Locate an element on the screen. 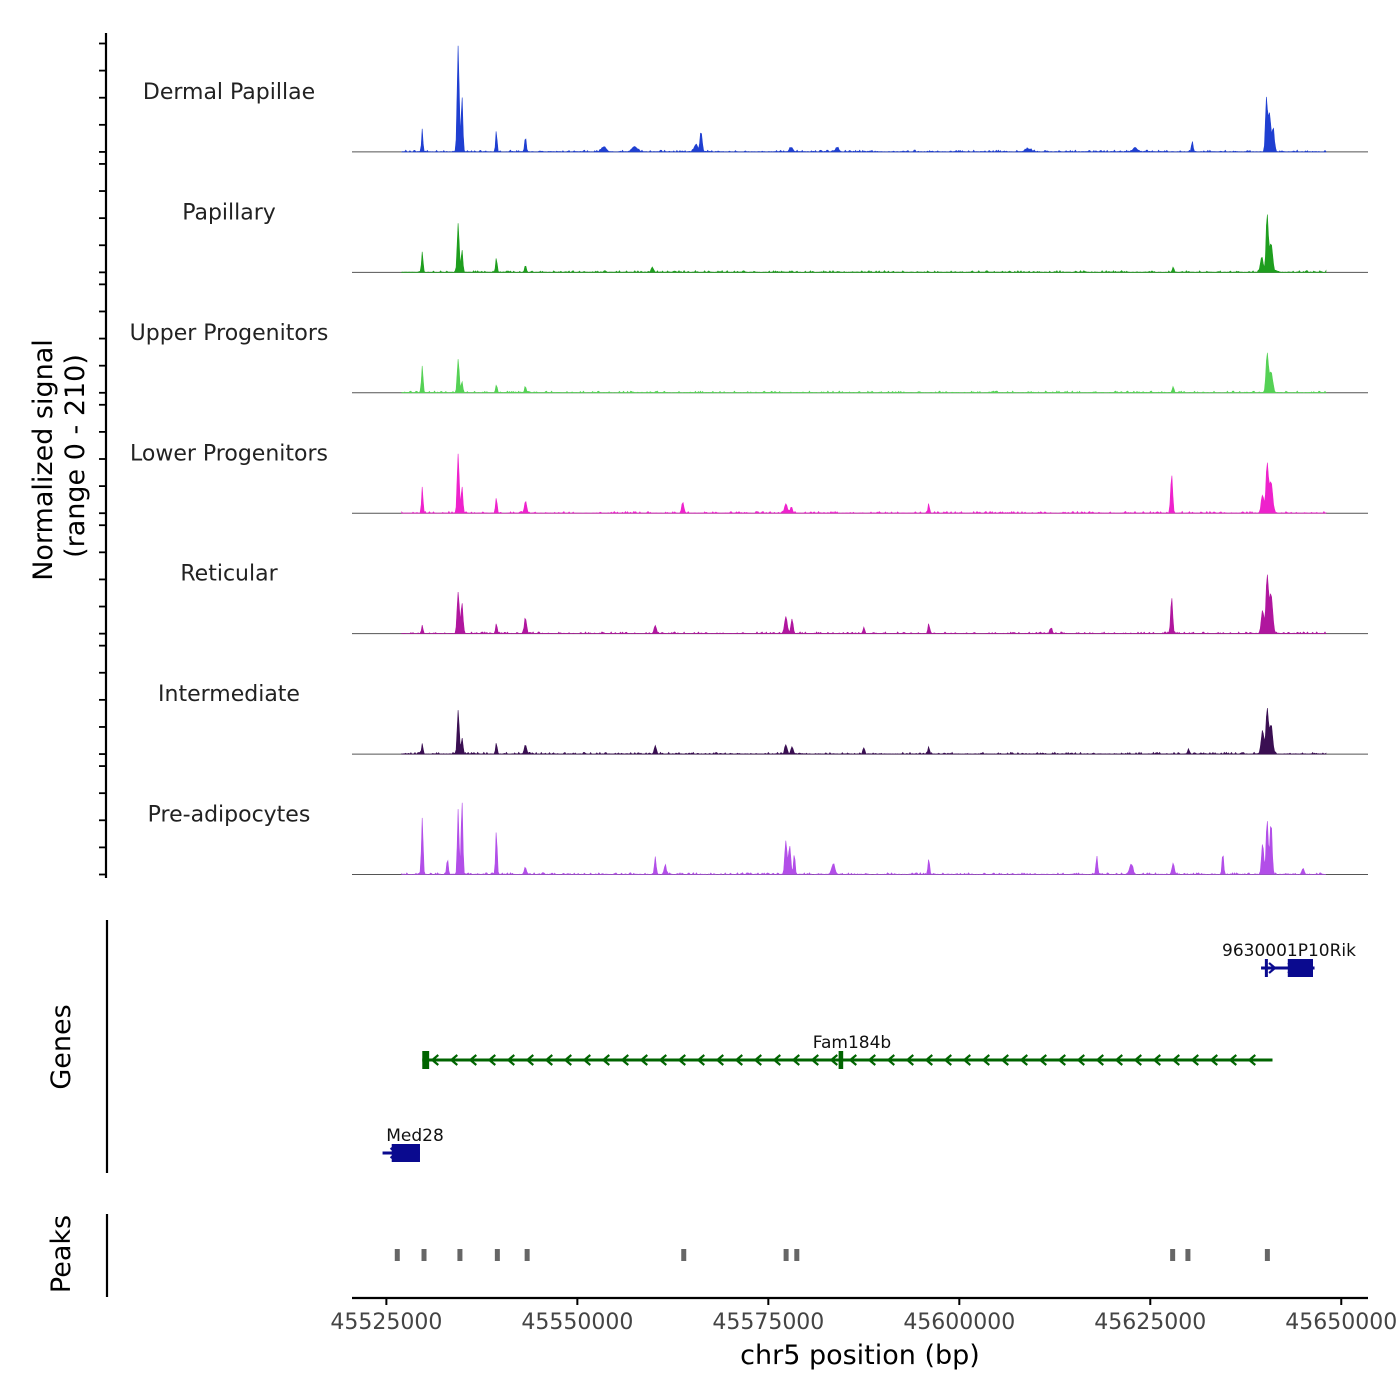  signal-area-reticular is located at coordinates (864, 604).